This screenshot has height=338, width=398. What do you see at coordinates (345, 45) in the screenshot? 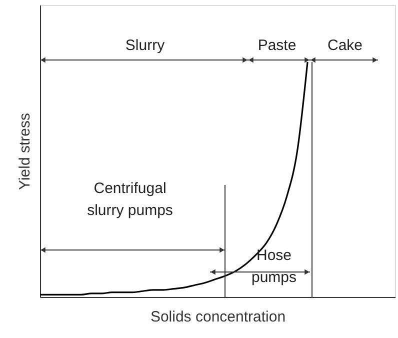
I see `text: Cake` at bounding box center [345, 45].